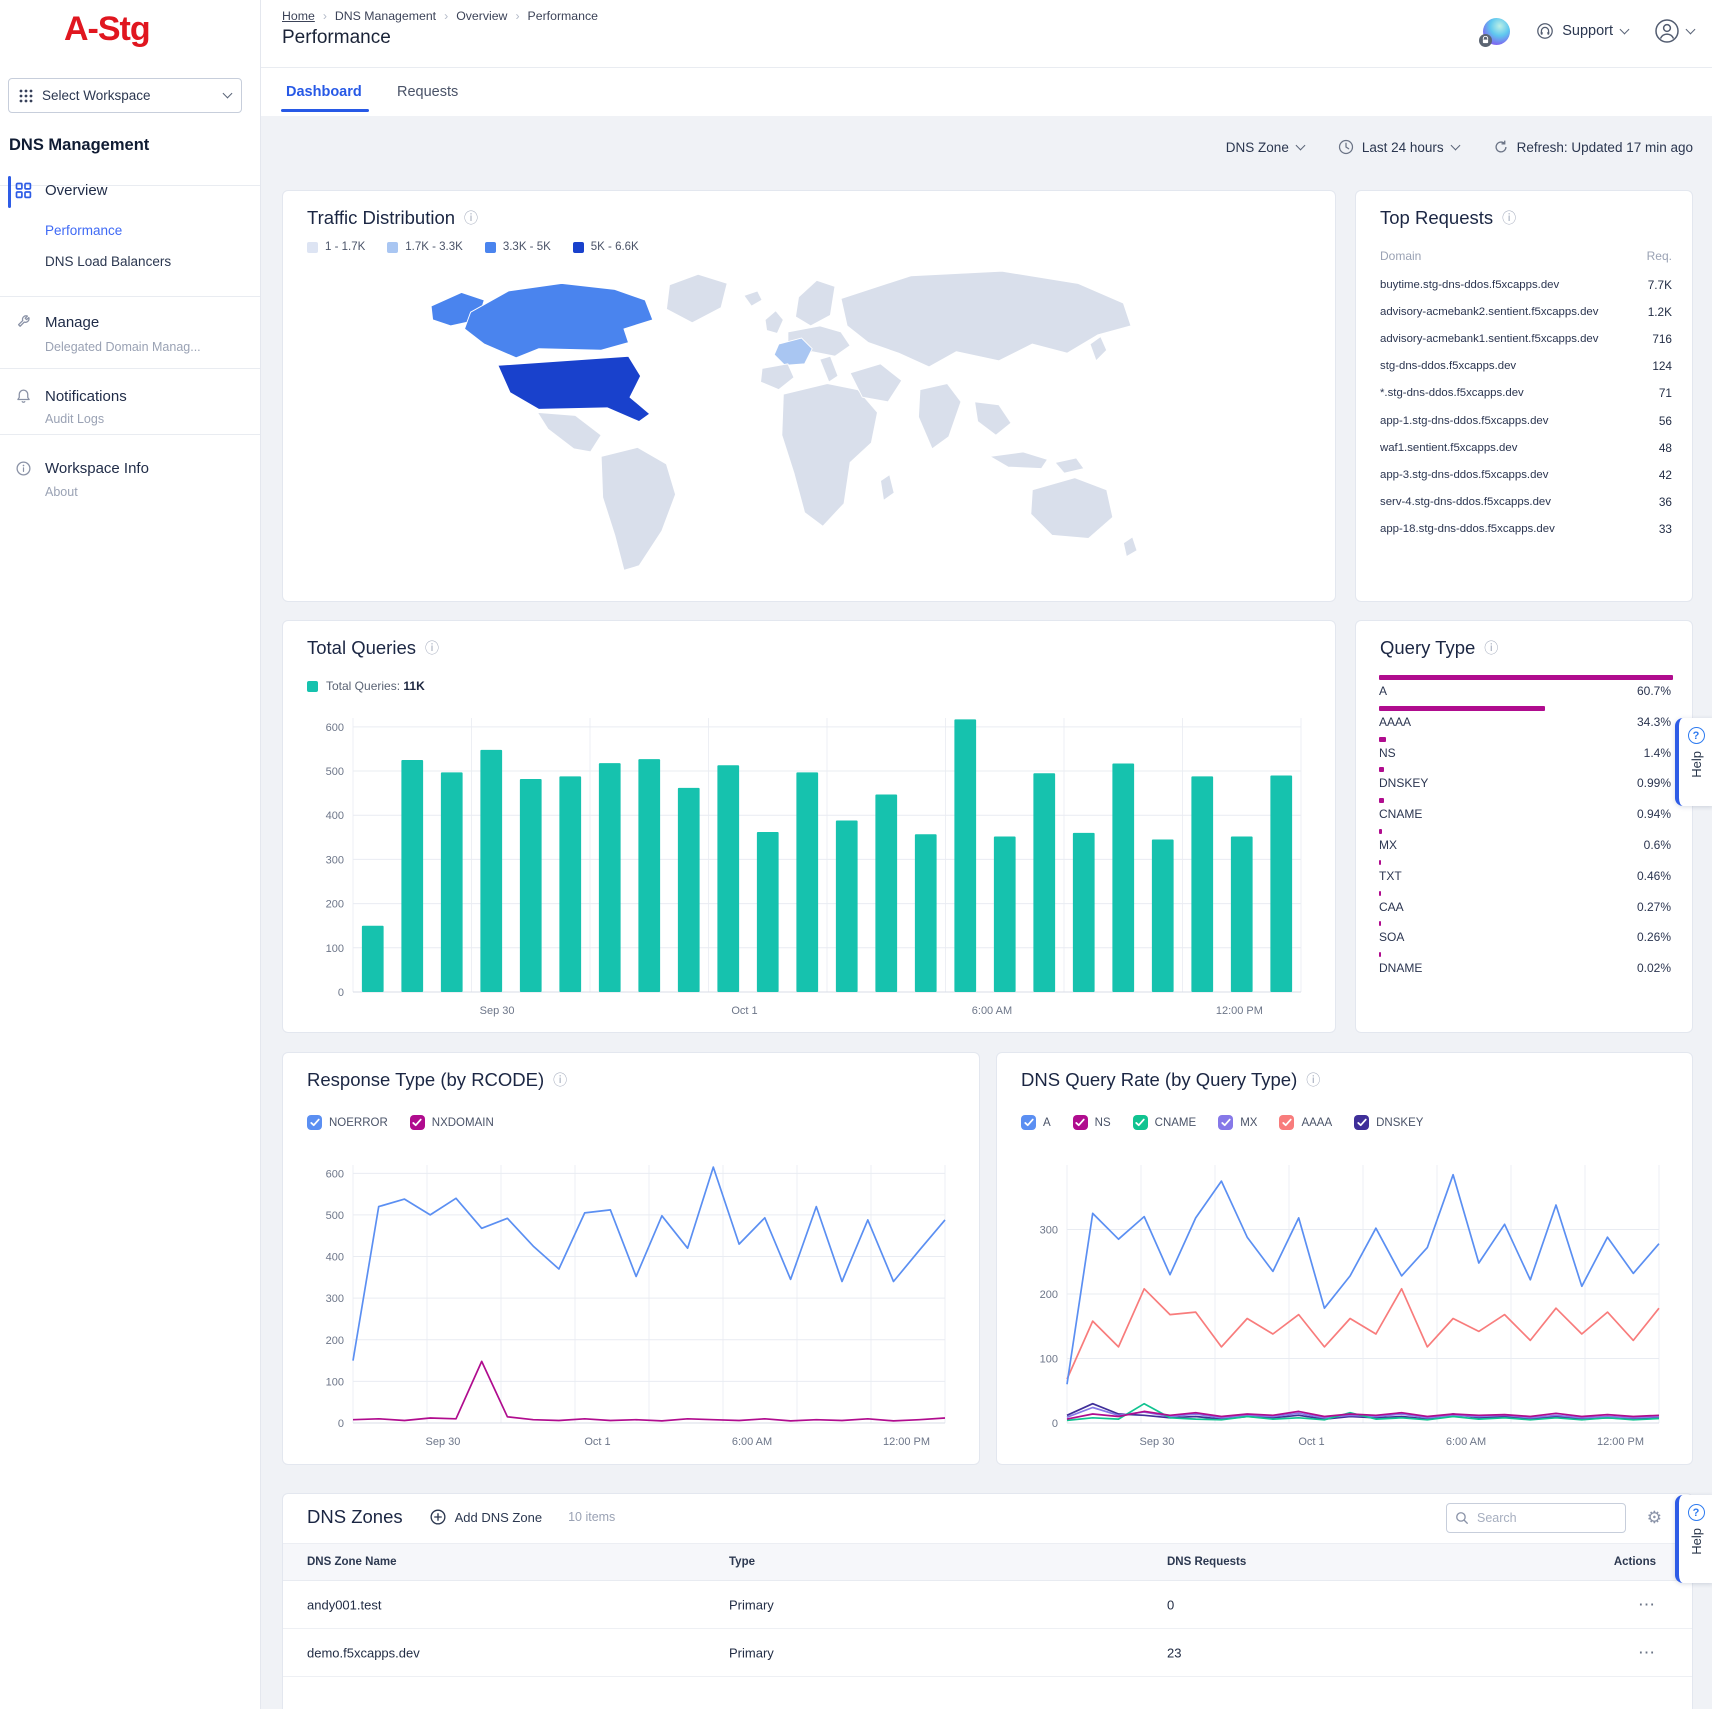  Describe the element at coordinates (1624, 29) in the screenshot. I see `chevron-down-icon` at that location.